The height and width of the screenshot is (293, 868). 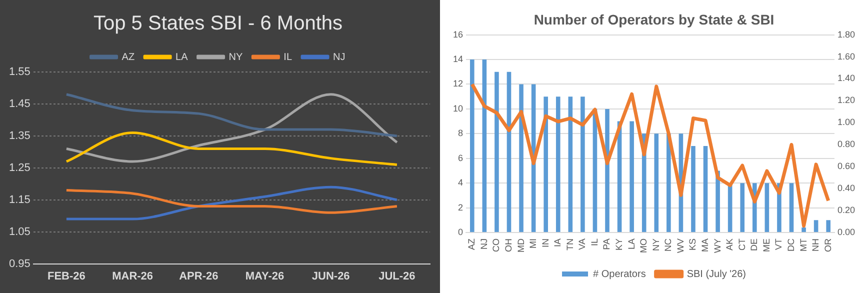 What do you see at coordinates (668, 245) in the screenshot?
I see `x-tick-label: NC` at bounding box center [668, 245].